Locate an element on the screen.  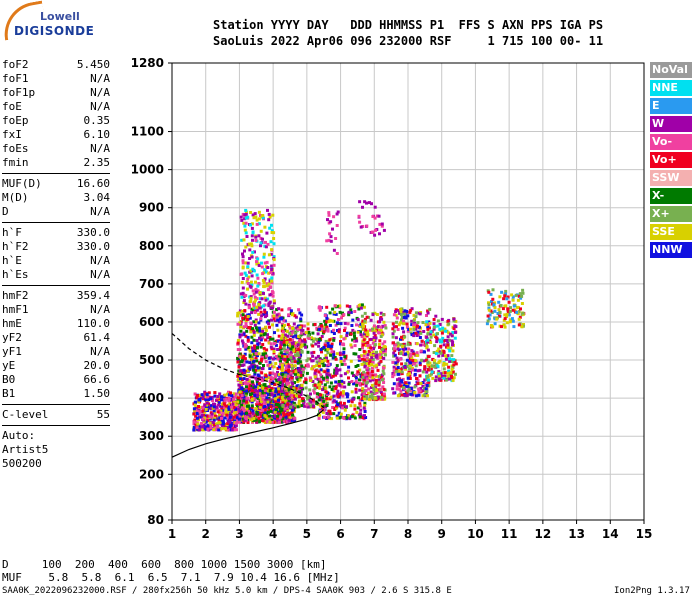
param-row: B0 66.6 is located at coordinates (56, 380).